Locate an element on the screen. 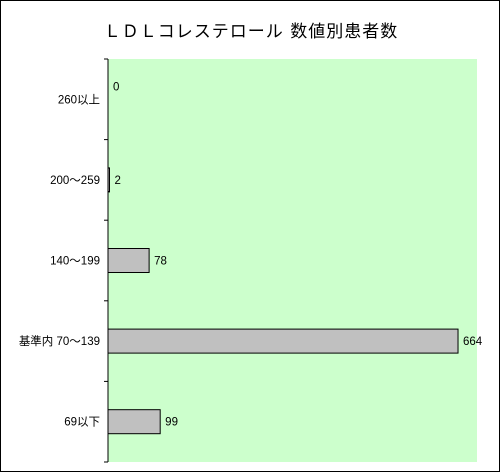 Image resolution: width=500 pixels, height=473 pixels. category-label: 基準内 70～139 is located at coordinates (59, 341).